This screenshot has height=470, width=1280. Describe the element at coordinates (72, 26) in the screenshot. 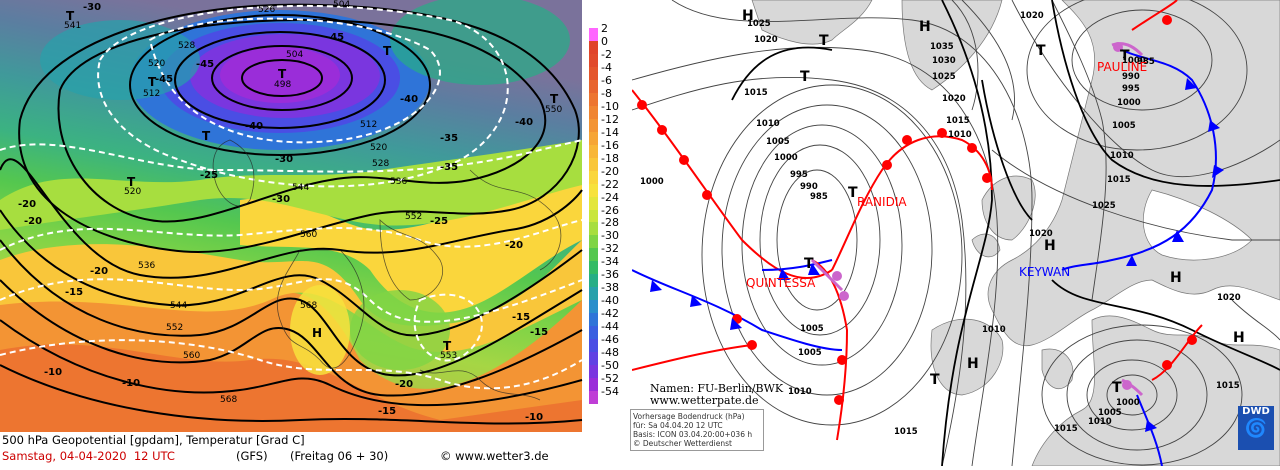

I see `height-label: 541` at that location.